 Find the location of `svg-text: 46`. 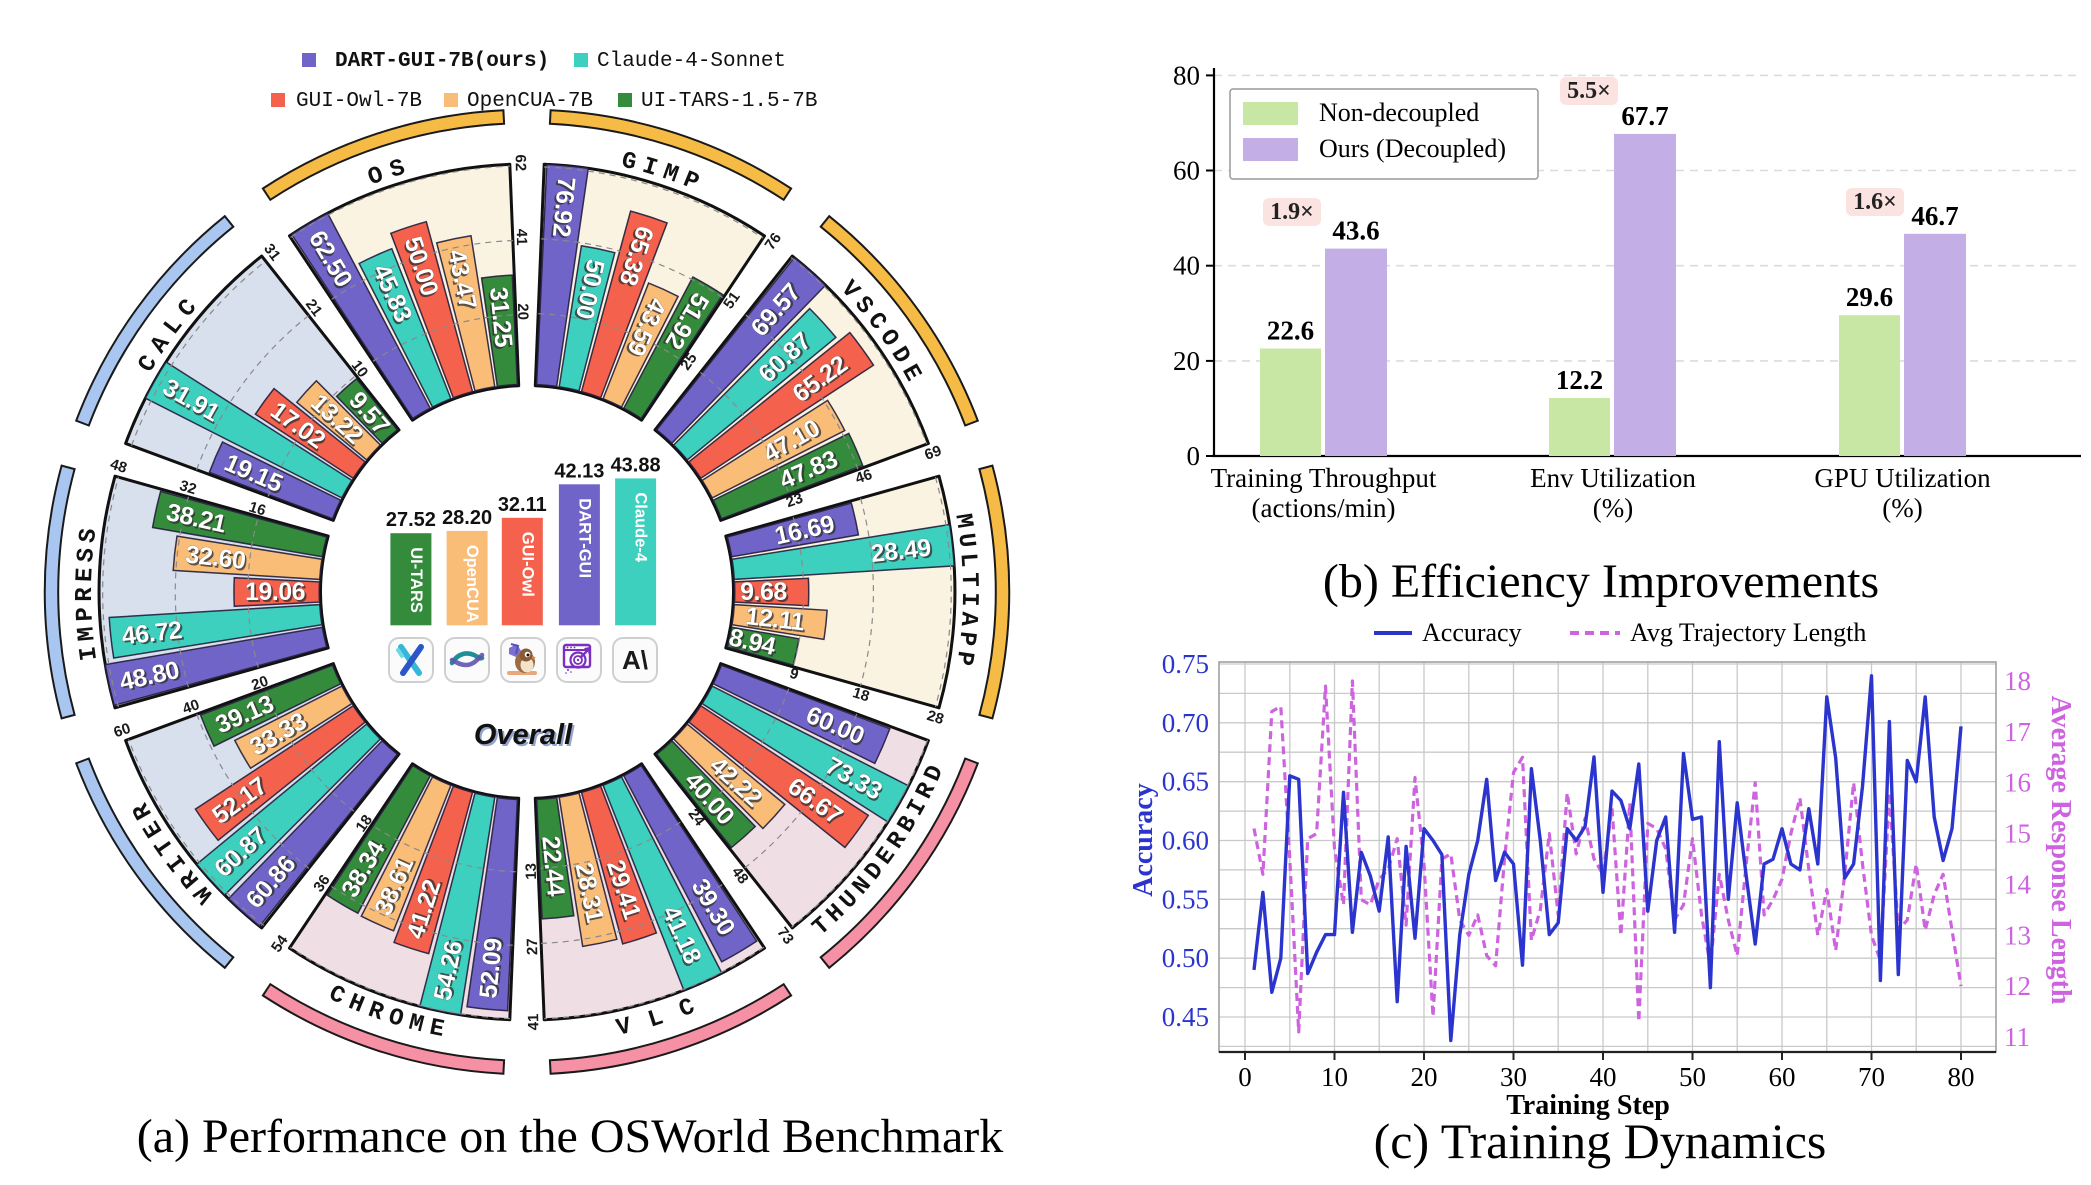

svg-text: 46 is located at coordinates (863, 476).